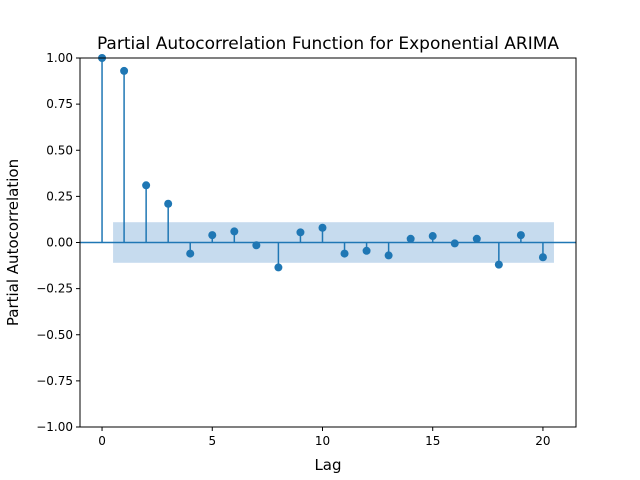  Describe the element at coordinates (212, 441) in the screenshot. I see `x-tick-label: 5` at that location.